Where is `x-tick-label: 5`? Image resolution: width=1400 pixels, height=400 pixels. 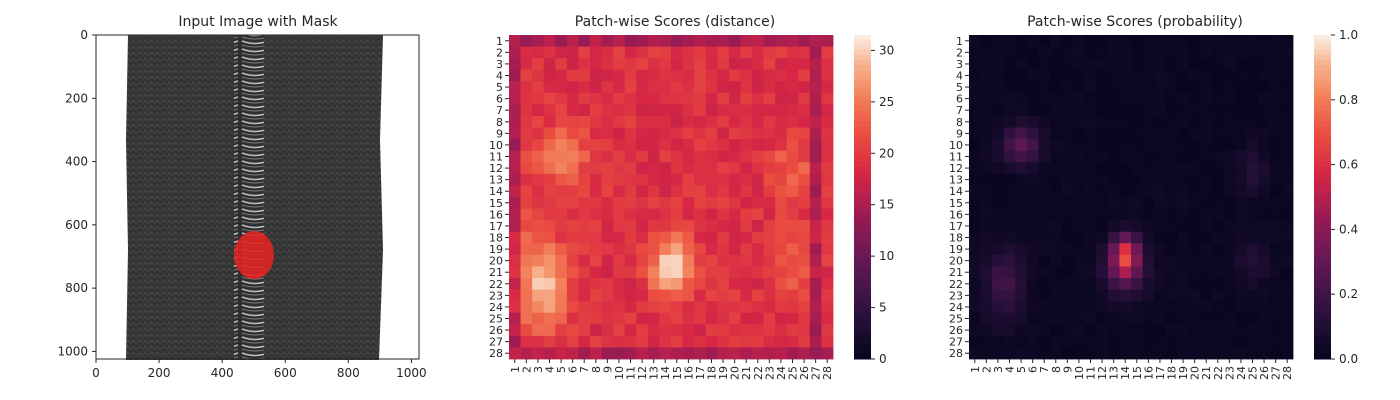
x-tick-label: 5 is located at coordinates (1021, 369).